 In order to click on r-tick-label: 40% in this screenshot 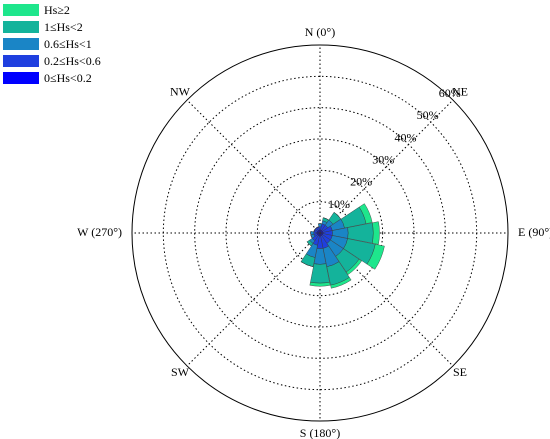, I will do `click(405, 137)`.